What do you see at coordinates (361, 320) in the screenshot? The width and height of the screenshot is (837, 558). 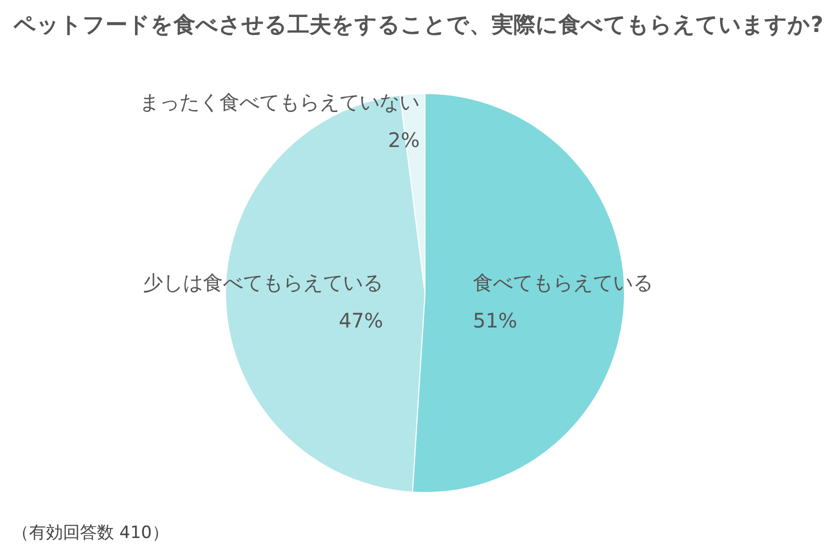 I see `data-label: 47%` at bounding box center [361, 320].